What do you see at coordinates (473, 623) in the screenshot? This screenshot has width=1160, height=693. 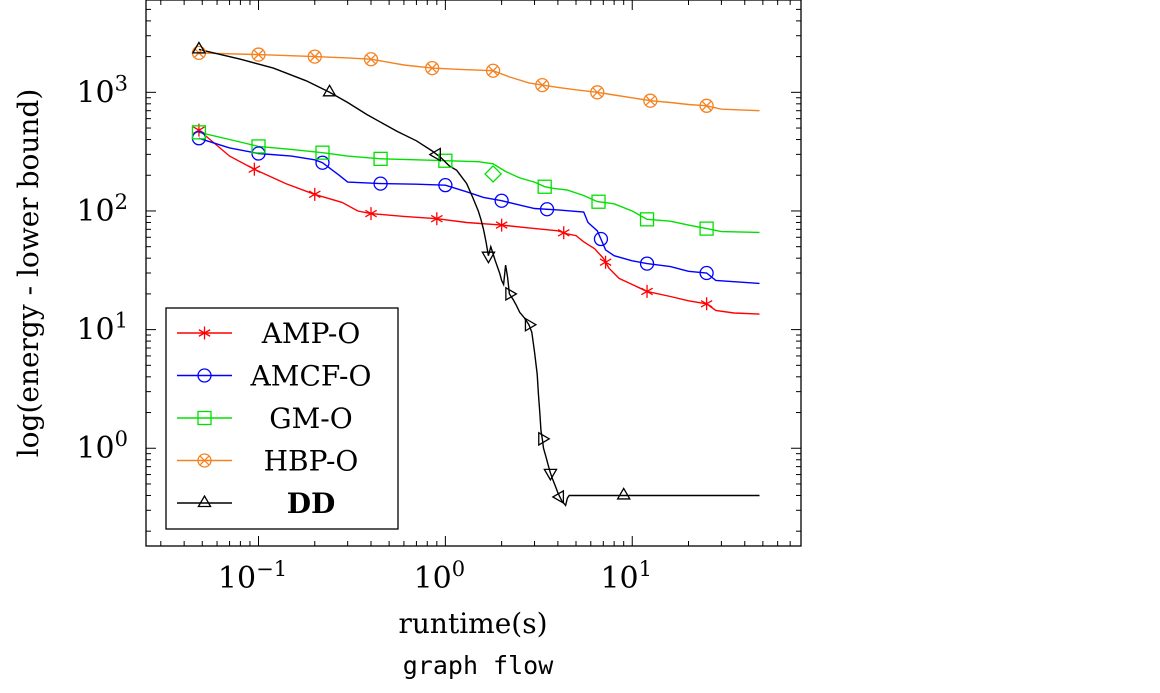 I see `x-axis-label: runtime(s)` at bounding box center [473, 623].